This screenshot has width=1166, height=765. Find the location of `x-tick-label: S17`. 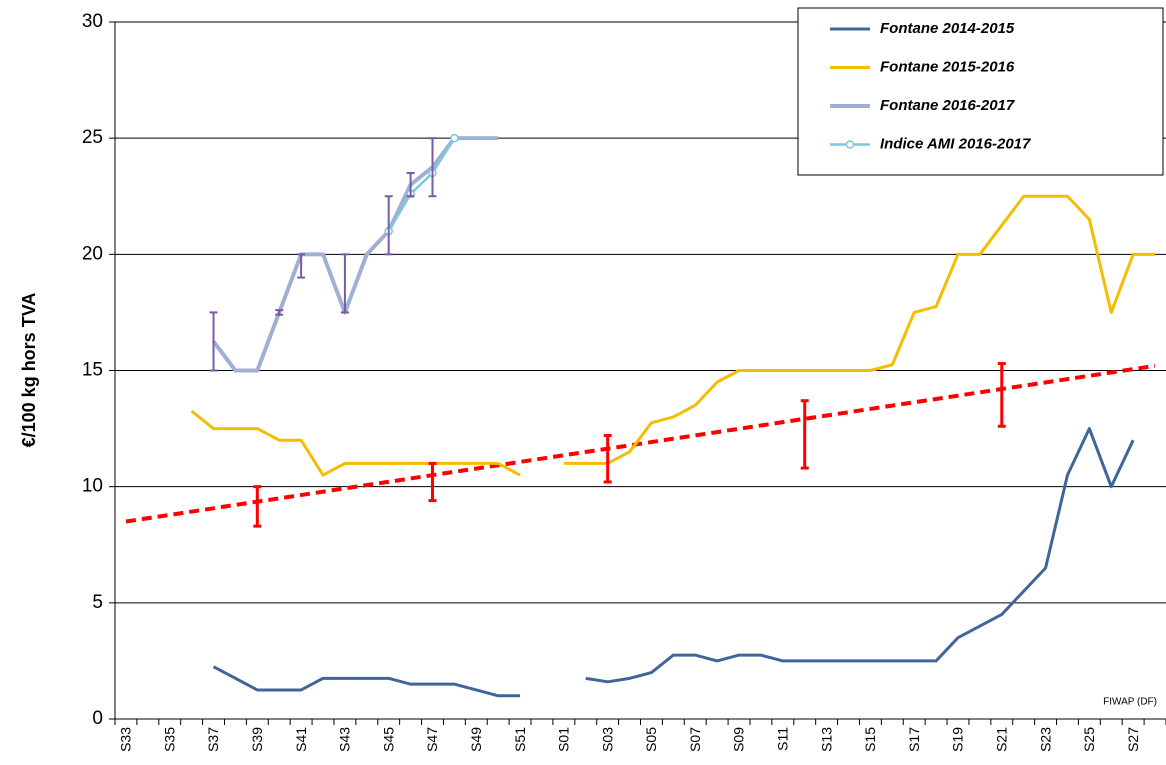

x-tick-label: S17 is located at coordinates (914, 739).